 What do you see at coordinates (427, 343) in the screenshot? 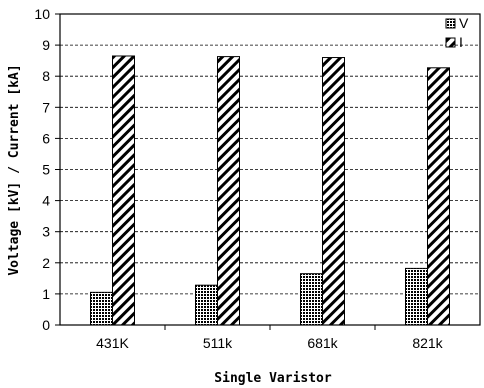
I see `x-tick-label: 821k` at bounding box center [427, 343].